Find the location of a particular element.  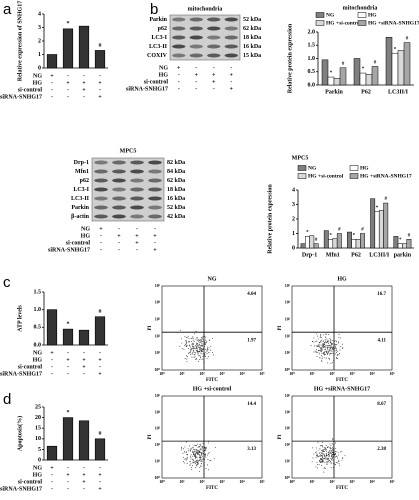

significance-mark: * is located at coordinates (377, 208).